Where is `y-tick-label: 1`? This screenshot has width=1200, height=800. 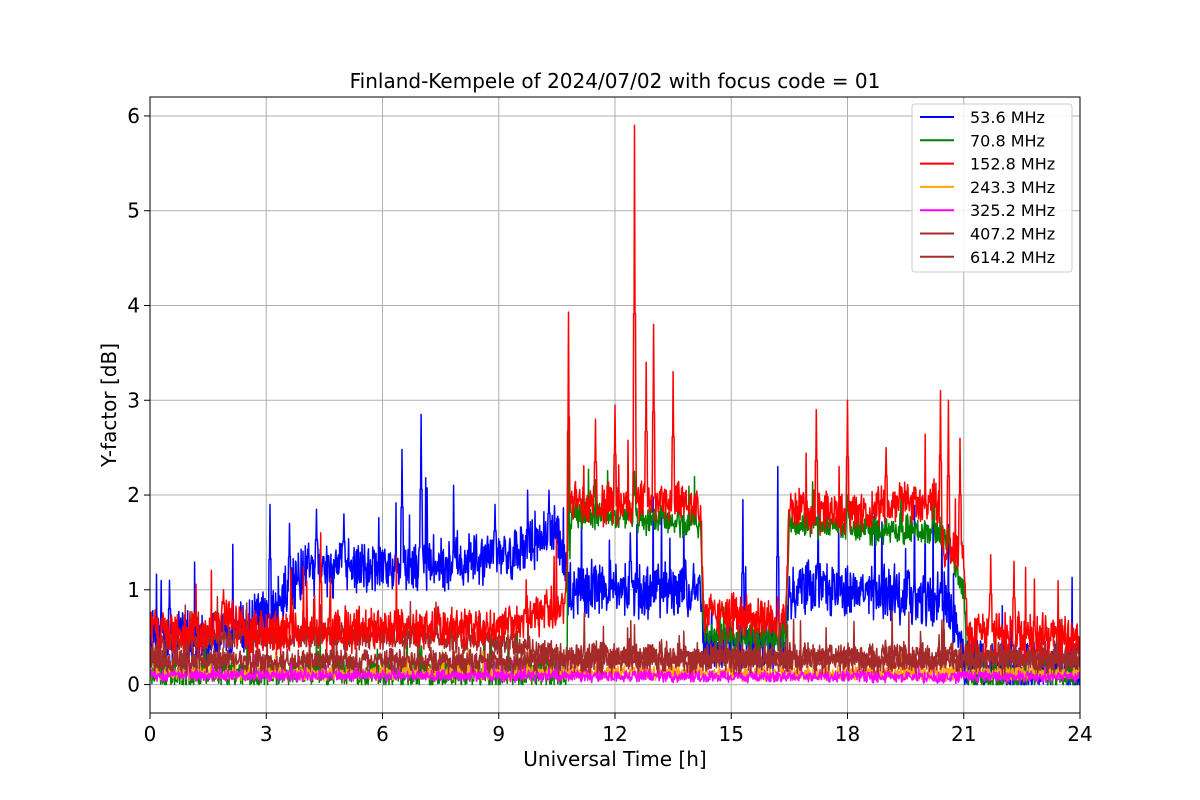
y-tick-label: 1 is located at coordinates (133, 590).